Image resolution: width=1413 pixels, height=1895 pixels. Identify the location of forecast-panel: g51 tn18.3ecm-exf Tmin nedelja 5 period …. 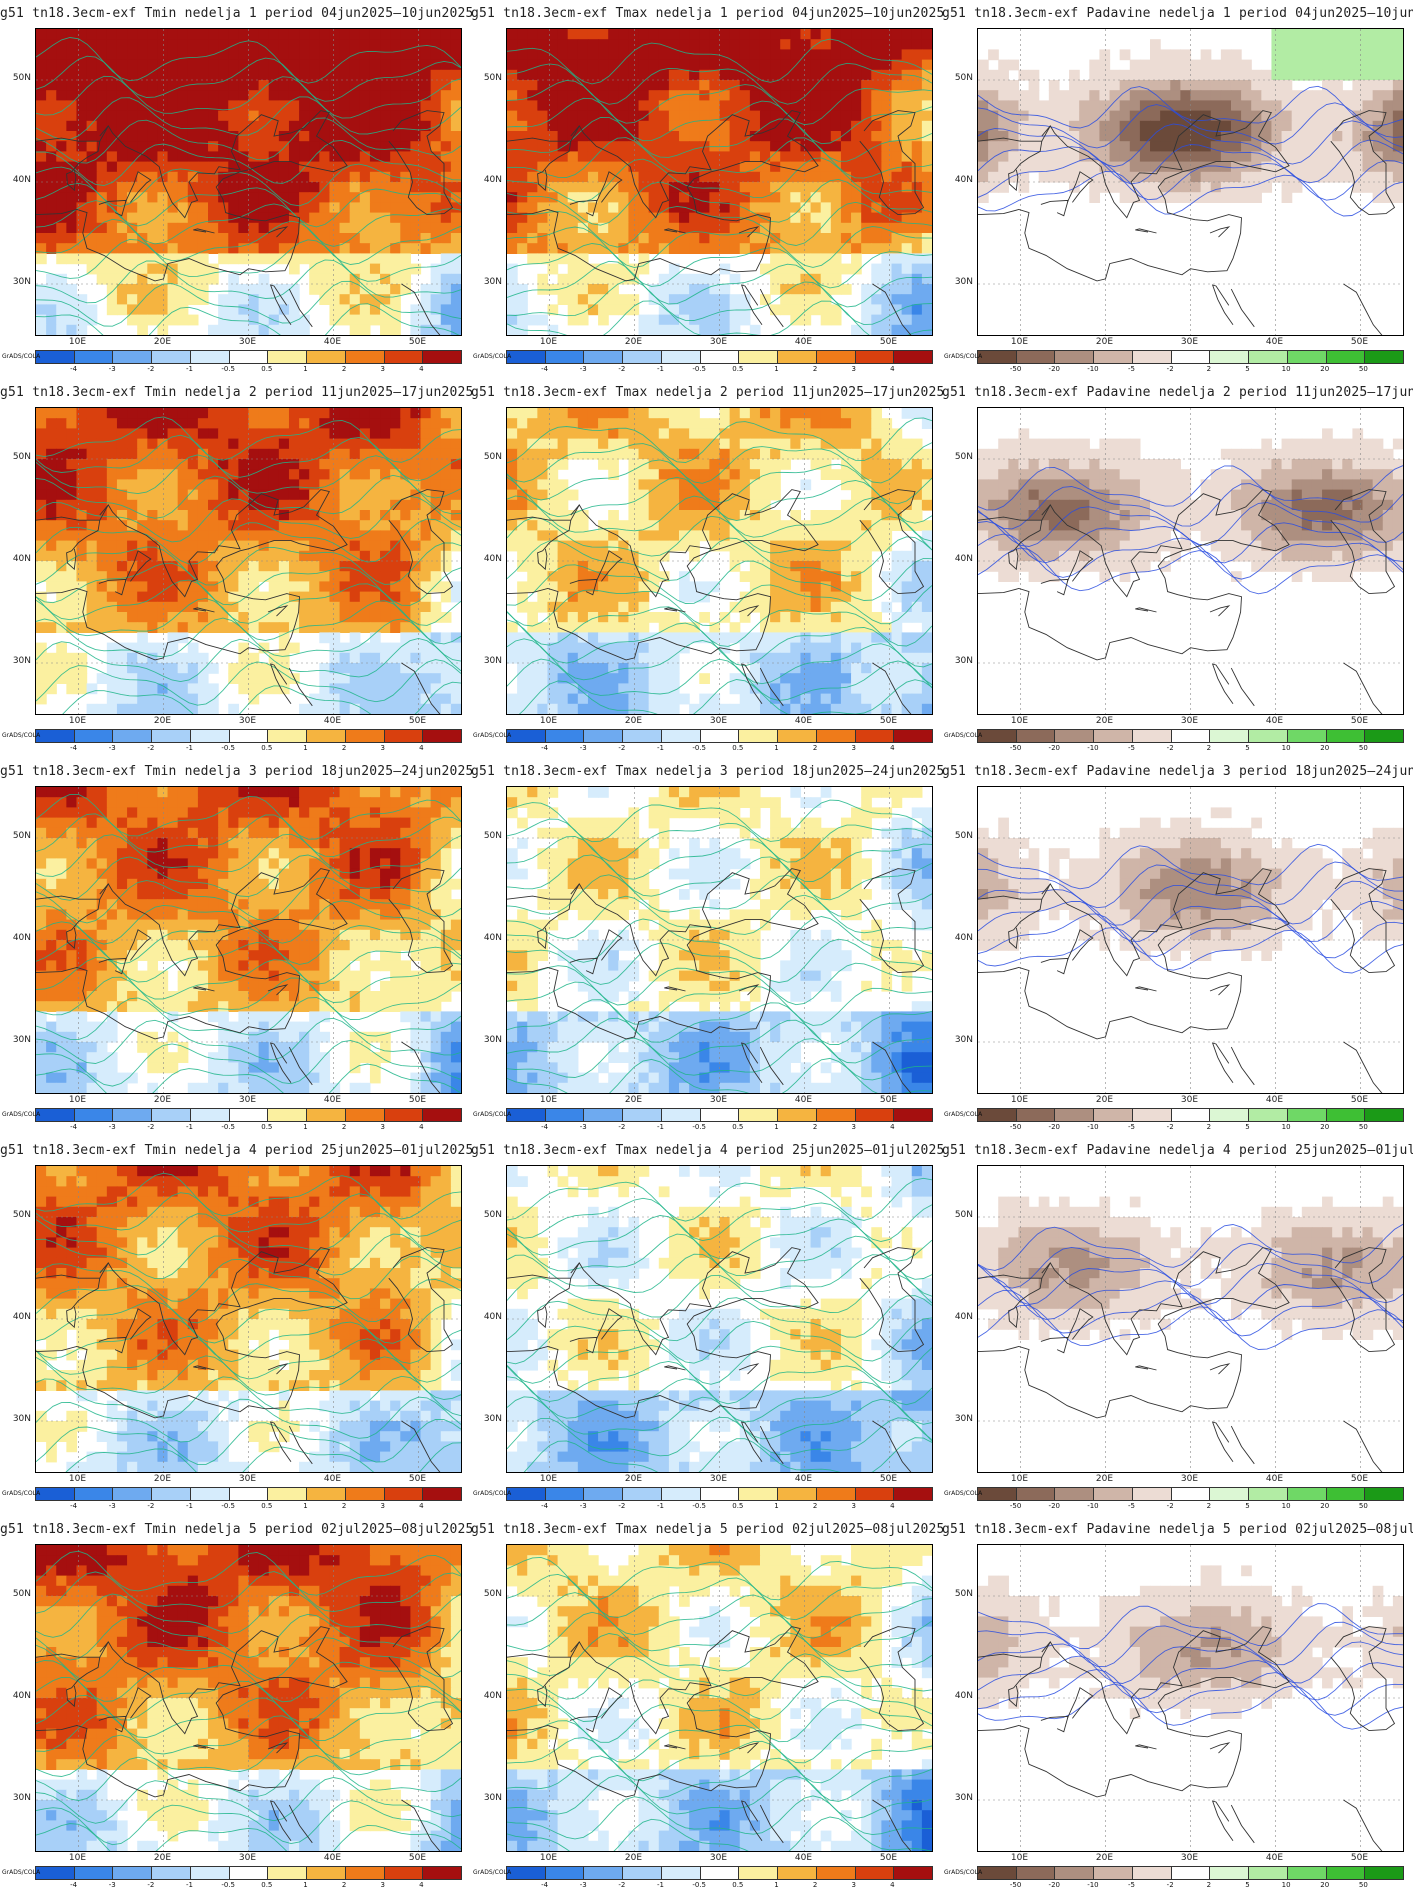
(236, 1705).